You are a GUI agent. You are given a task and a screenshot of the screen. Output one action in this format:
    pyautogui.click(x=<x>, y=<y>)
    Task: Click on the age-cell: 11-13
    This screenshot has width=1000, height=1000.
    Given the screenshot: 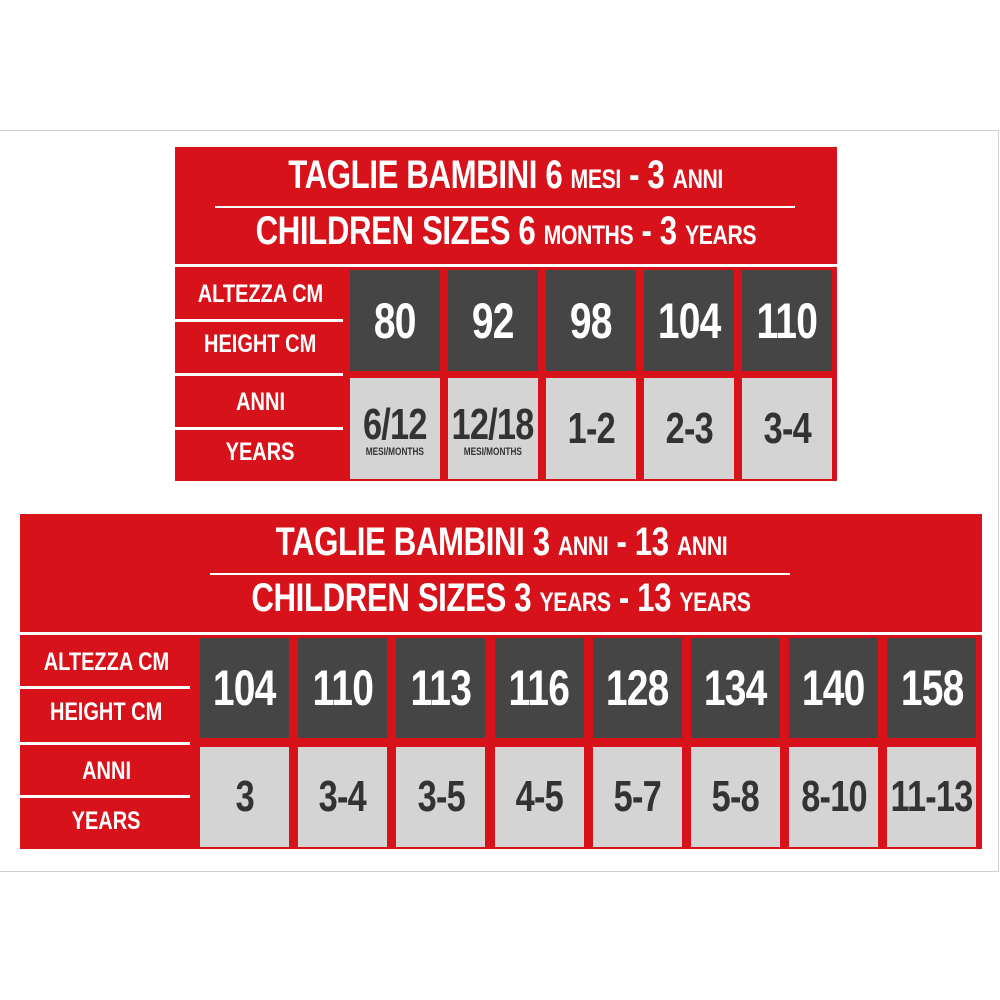 What is the action you would take?
    pyautogui.click(x=932, y=797)
    